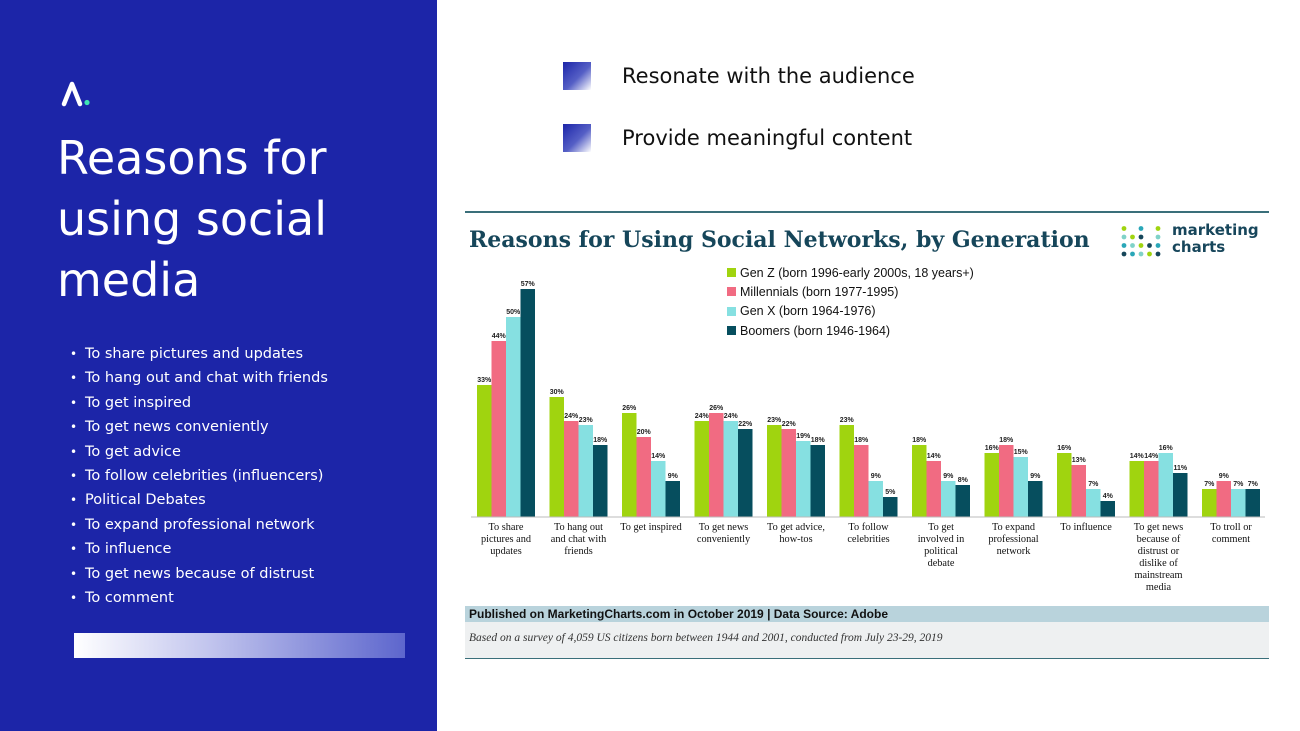 The height and width of the screenshot is (731, 1300). I want to click on square-bullet-icon, so click(577, 138).